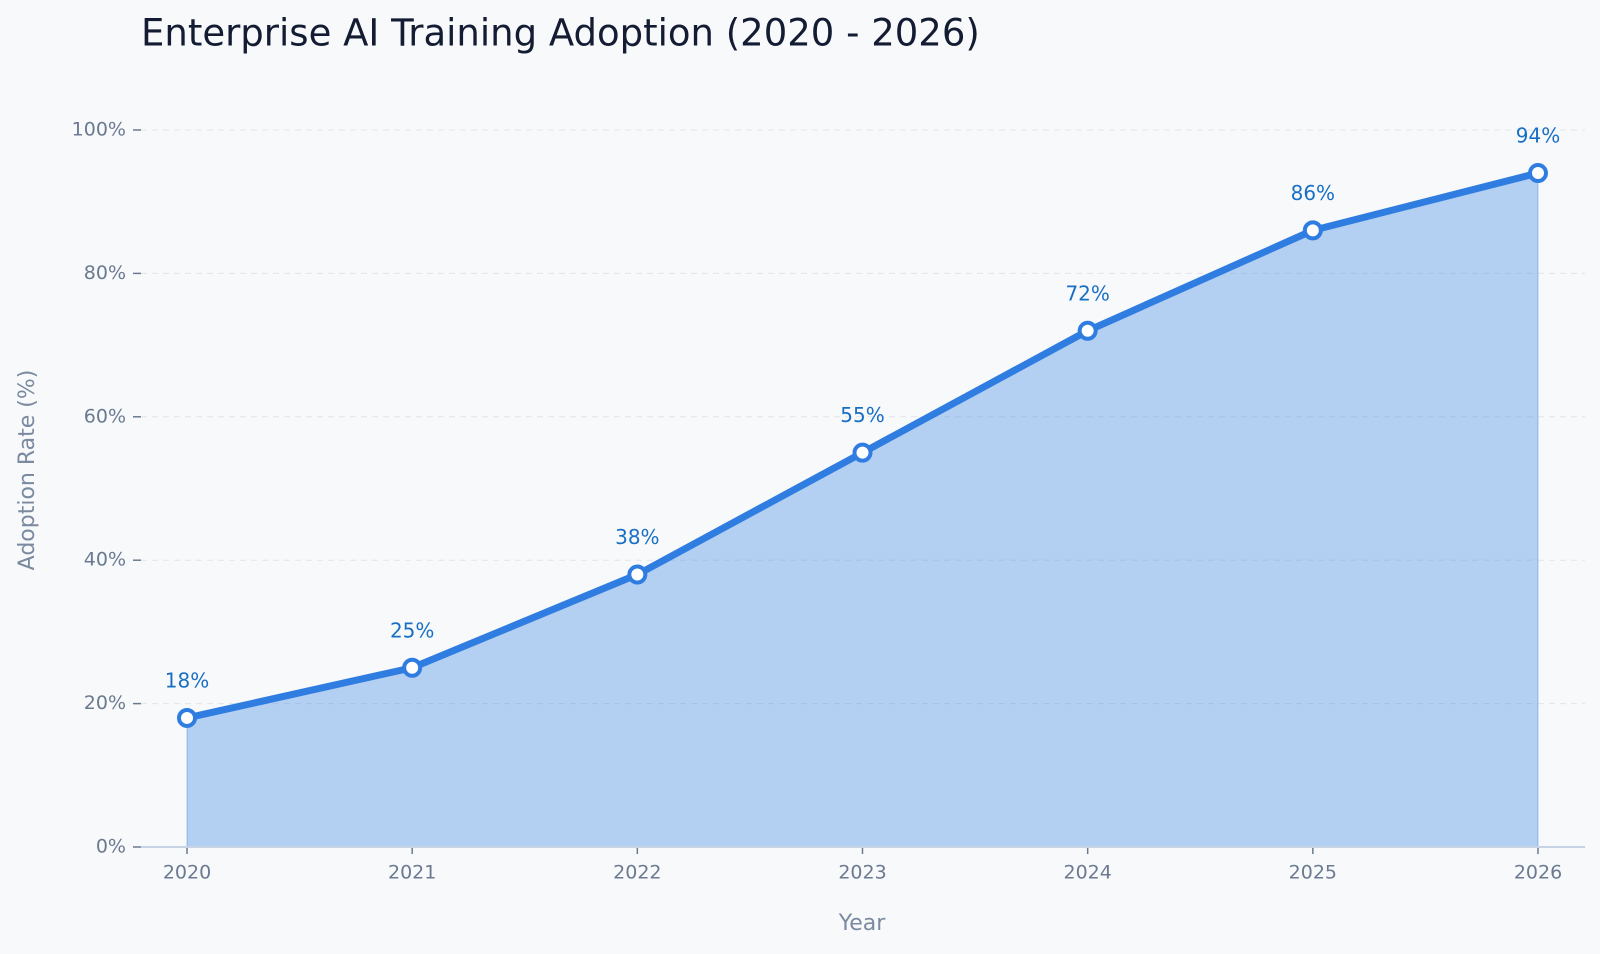  I want to click on value-label: 38%, so click(637, 537).